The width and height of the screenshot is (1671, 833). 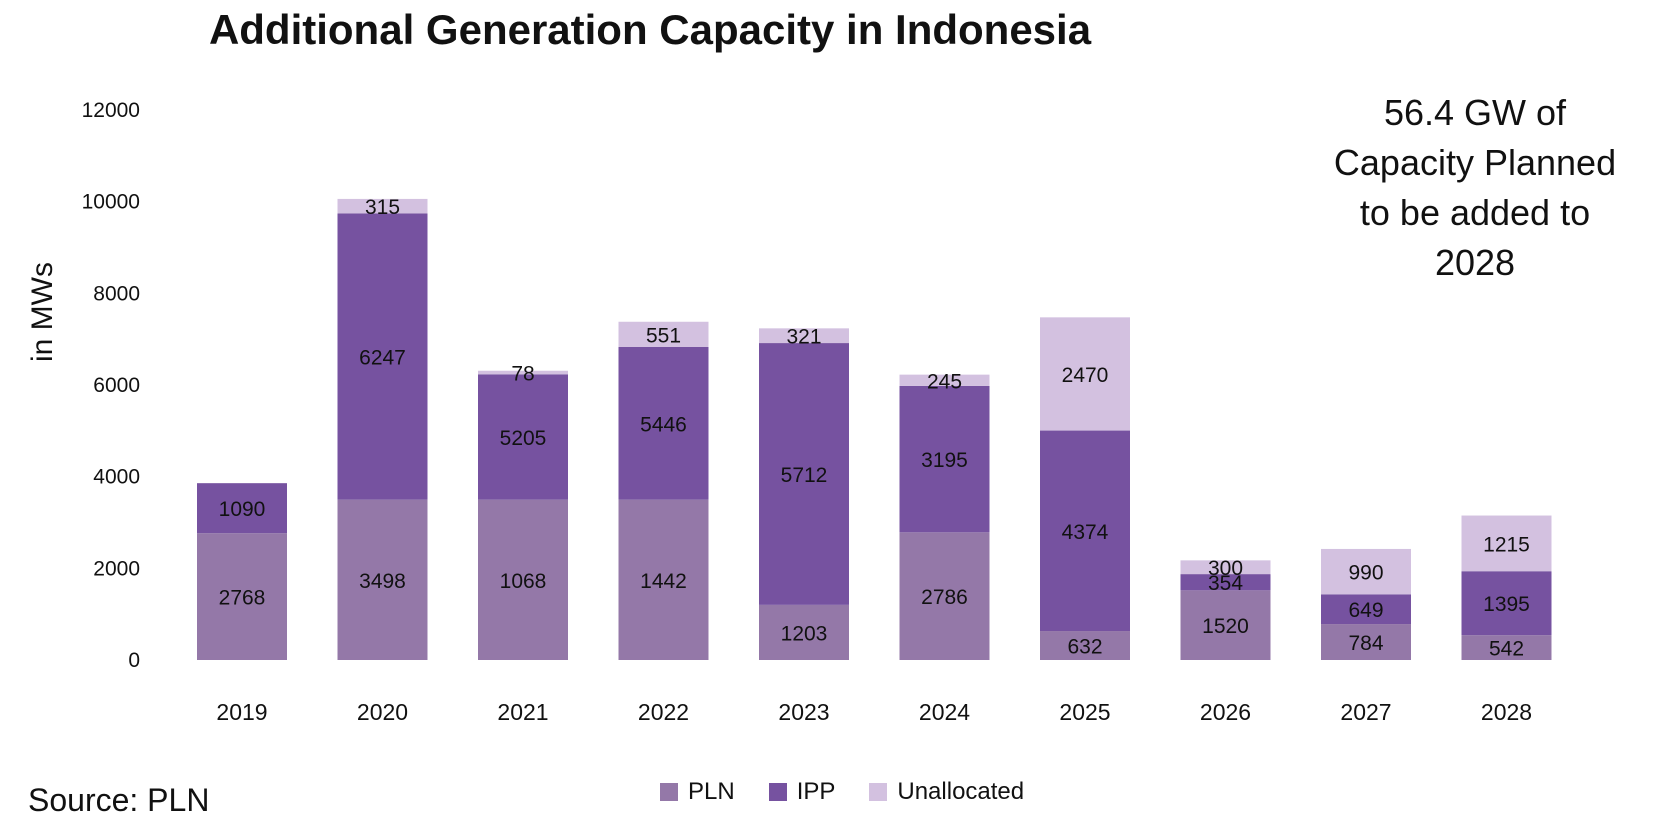 What do you see at coordinates (382, 712) in the screenshot?
I see `x-tick-label: 2020` at bounding box center [382, 712].